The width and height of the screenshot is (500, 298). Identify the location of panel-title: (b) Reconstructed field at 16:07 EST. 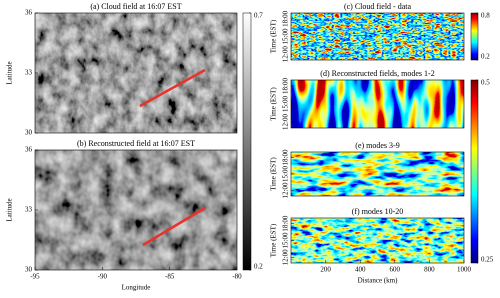
(136, 143).